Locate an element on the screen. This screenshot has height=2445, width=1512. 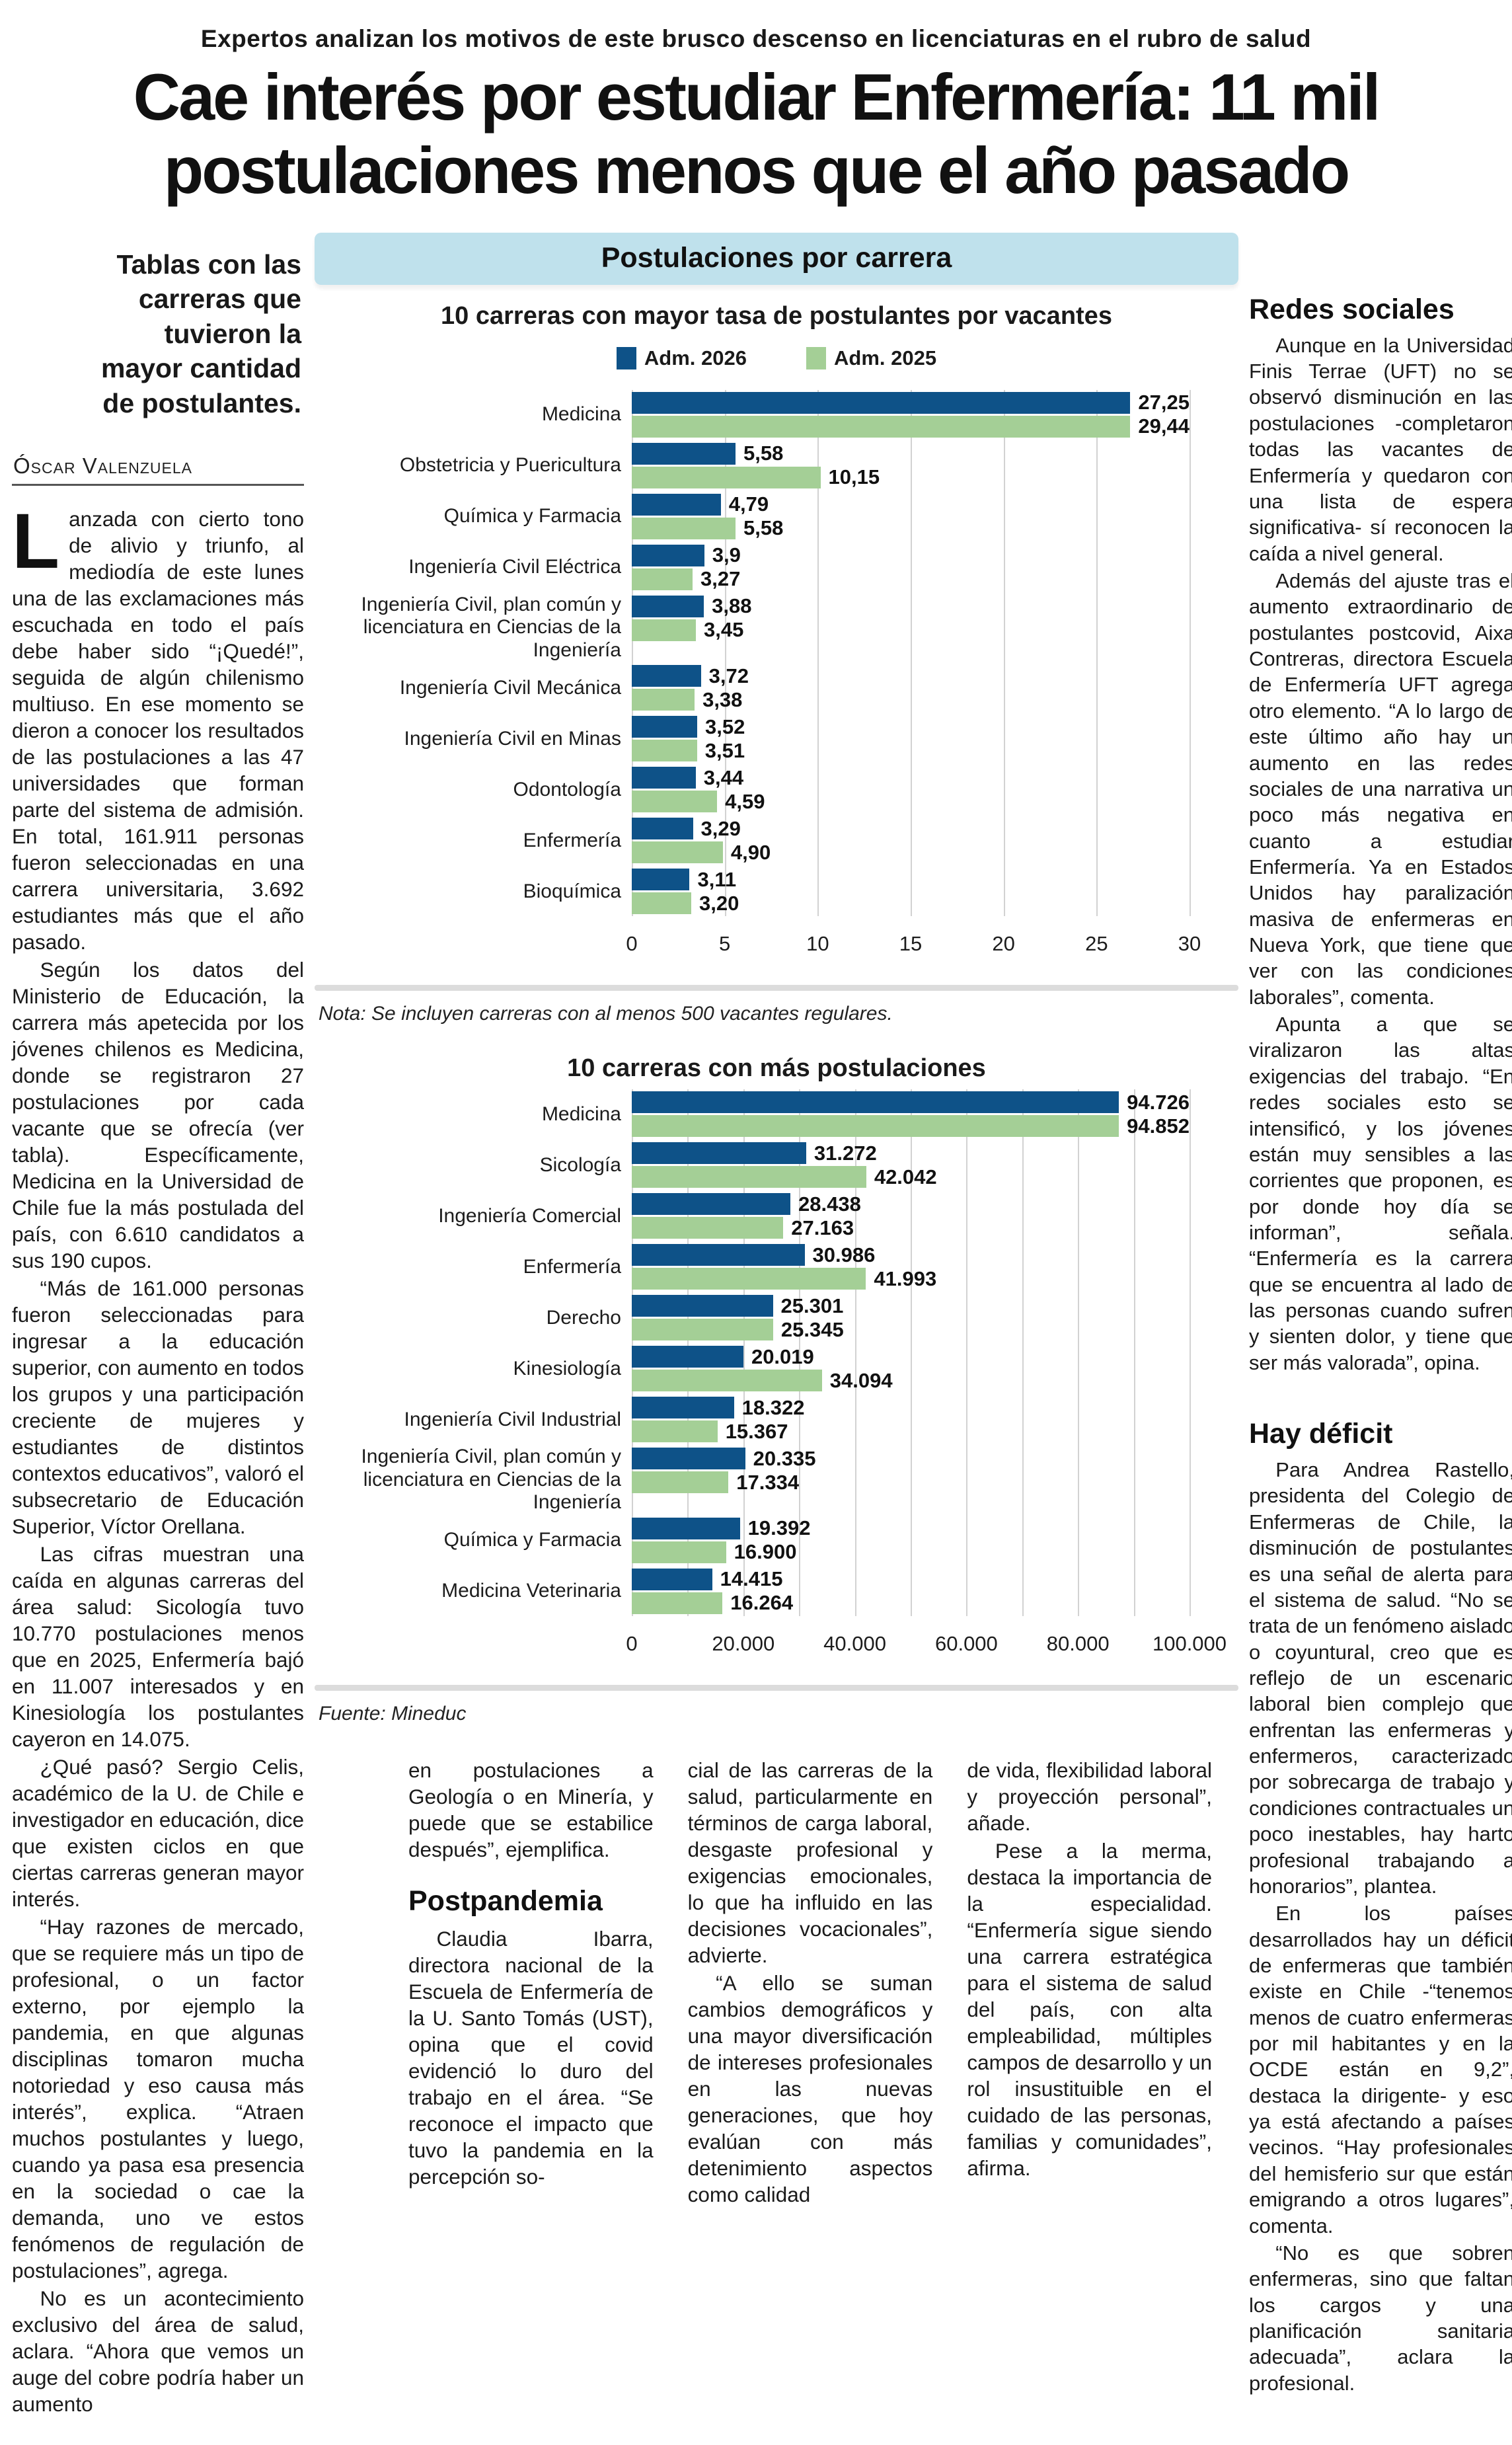
bar-group: 30.986 41.993 is located at coordinates (911, 1267).